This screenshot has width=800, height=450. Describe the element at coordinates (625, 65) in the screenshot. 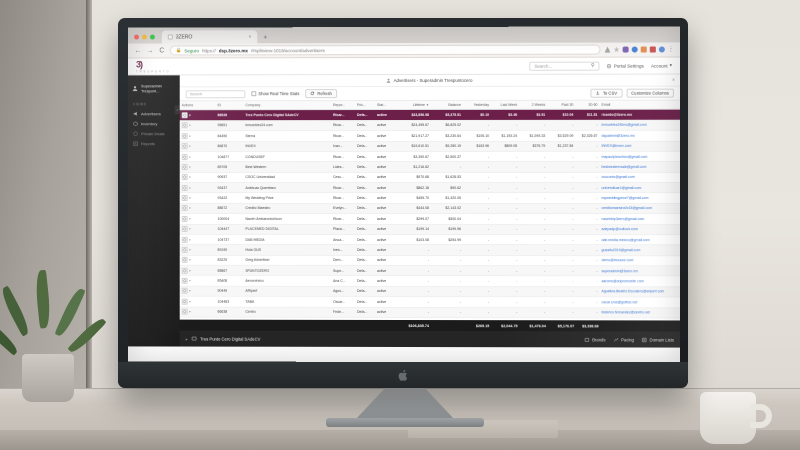

I see `portal-settings-link: Portal Settings` at that location.